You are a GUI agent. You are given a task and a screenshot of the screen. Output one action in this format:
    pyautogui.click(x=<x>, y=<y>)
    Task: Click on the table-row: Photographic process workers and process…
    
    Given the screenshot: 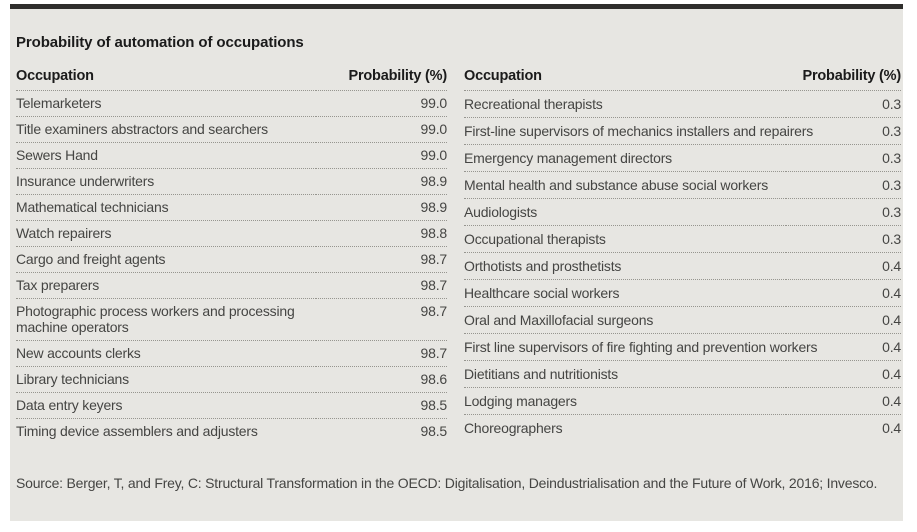 What is the action you would take?
    pyautogui.click(x=231, y=319)
    